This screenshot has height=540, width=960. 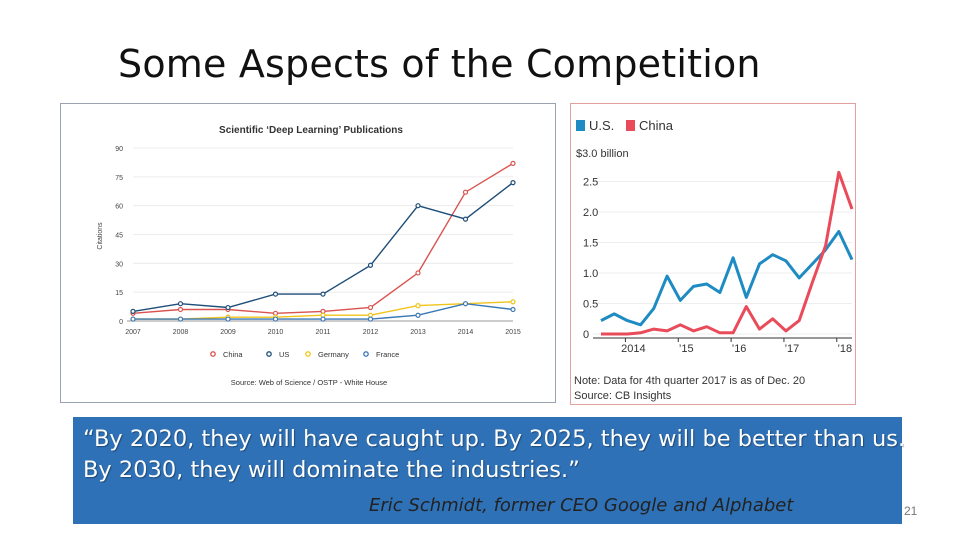 What do you see at coordinates (100, 236) in the screenshot?
I see `publications-y-axis-label: Citations` at bounding box center [100, 236].